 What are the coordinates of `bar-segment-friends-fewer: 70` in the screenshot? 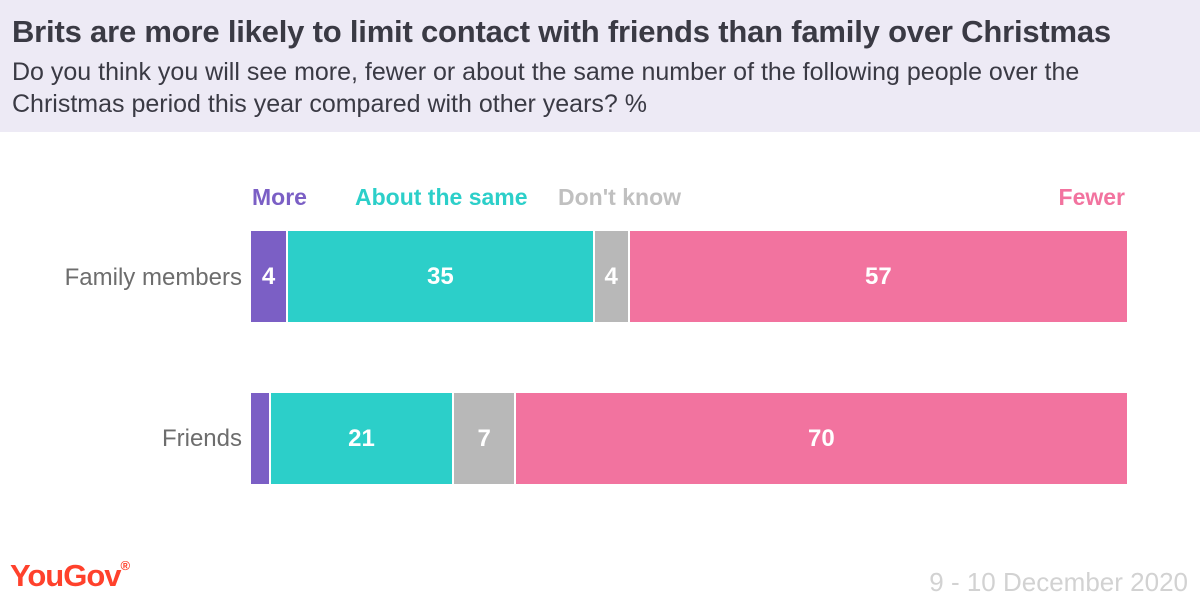 It's located at (820, 438).